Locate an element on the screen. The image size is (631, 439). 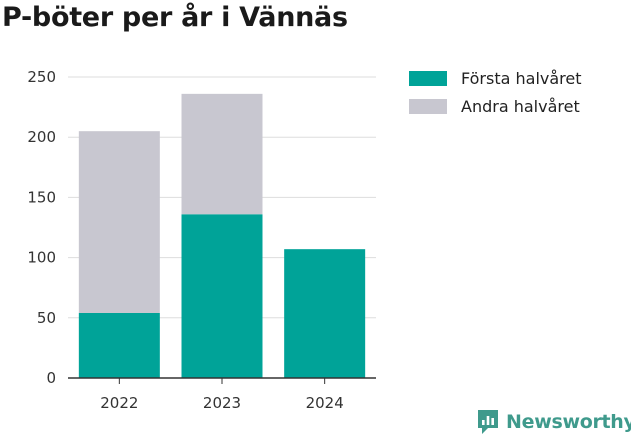
y-axis-tick-labels: 0 50 100 150 200 250 is located at coordinates (41, 227).